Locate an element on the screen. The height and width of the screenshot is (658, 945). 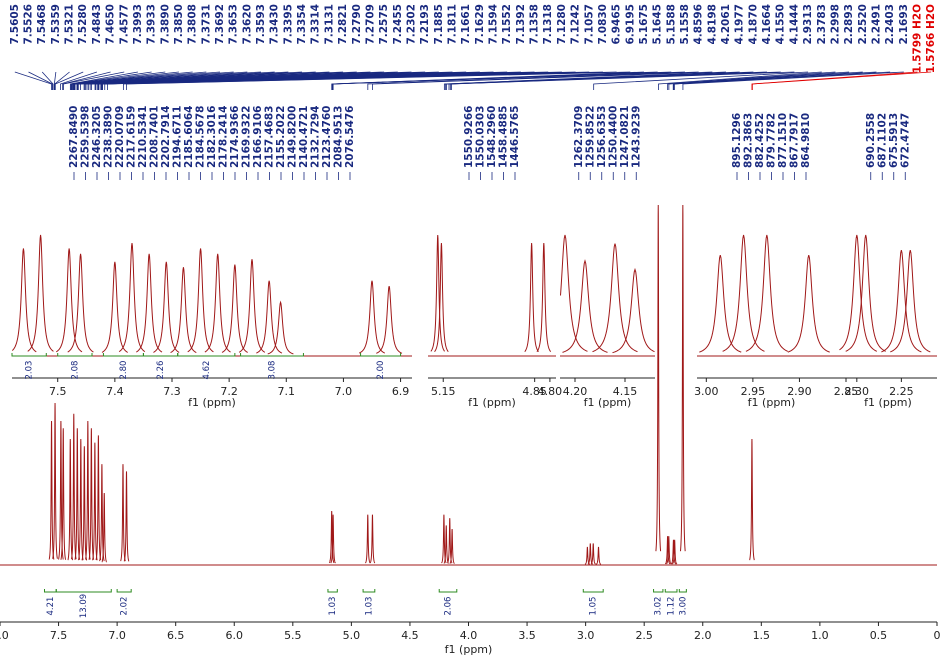
hz-label: 867.7917 is located at coordinates (795, 140).